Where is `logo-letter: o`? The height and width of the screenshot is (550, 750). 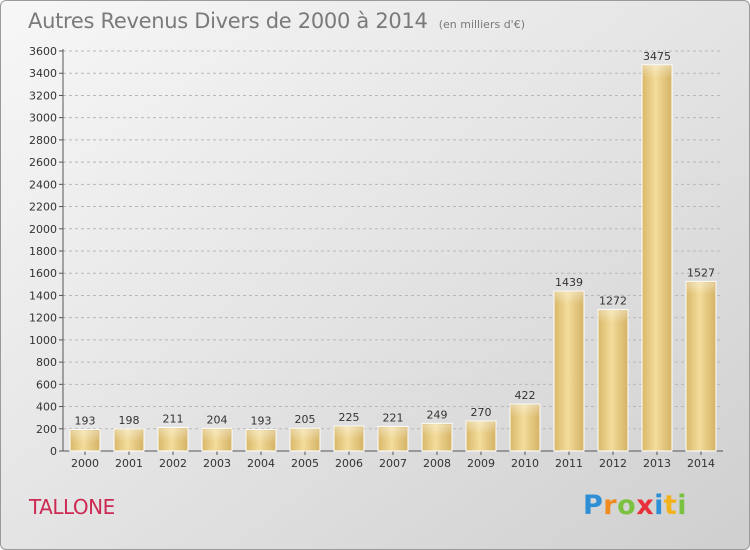
logo-letter: o is located at coordinates (627, 505).